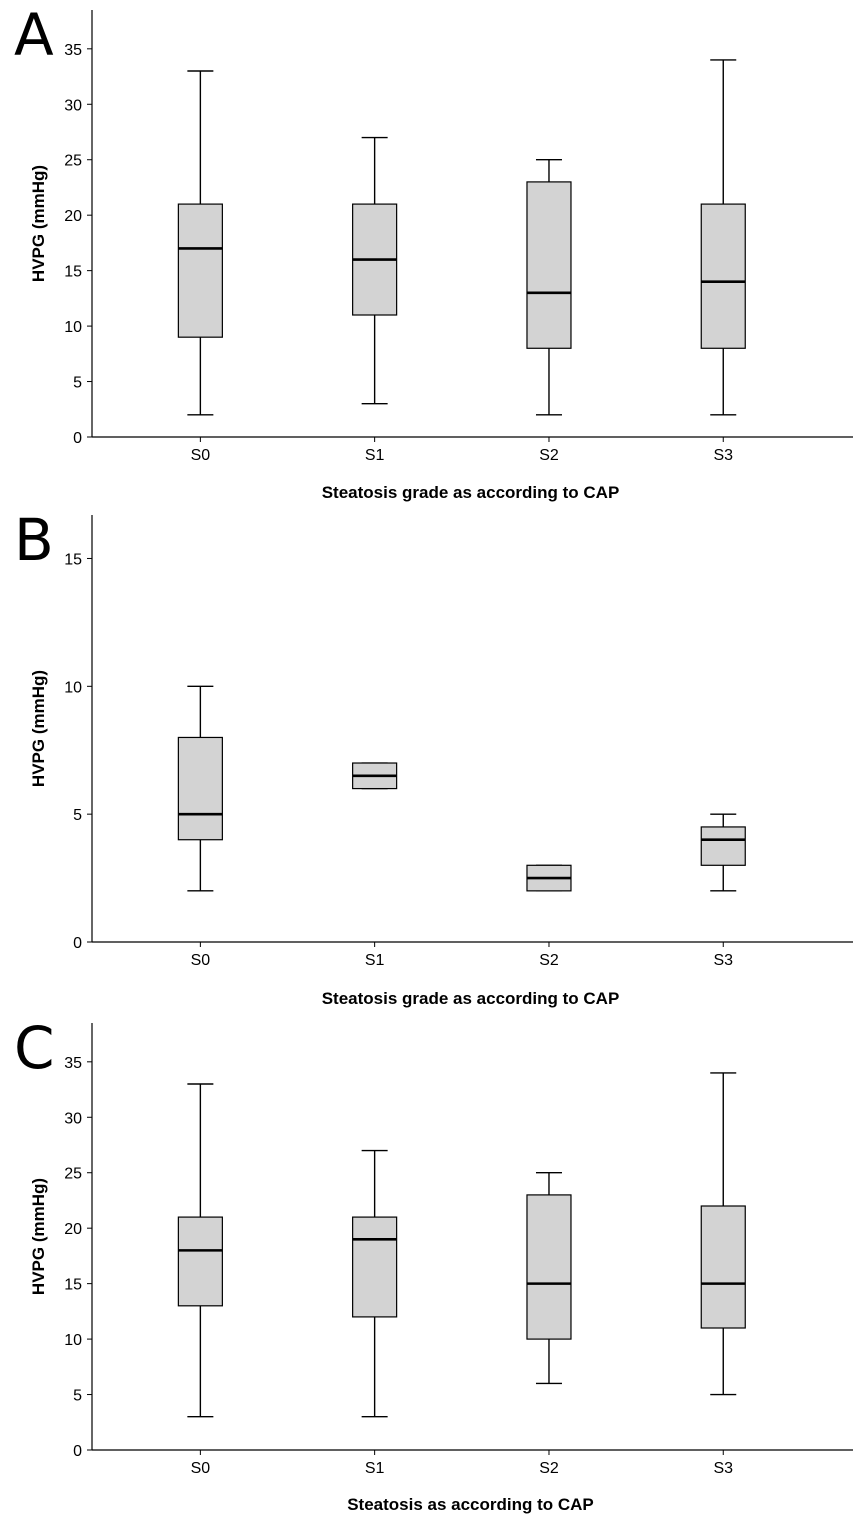  Describe the element at coordinates (34, 35) in the screenshot. I see `panel-letter: A` at that location.